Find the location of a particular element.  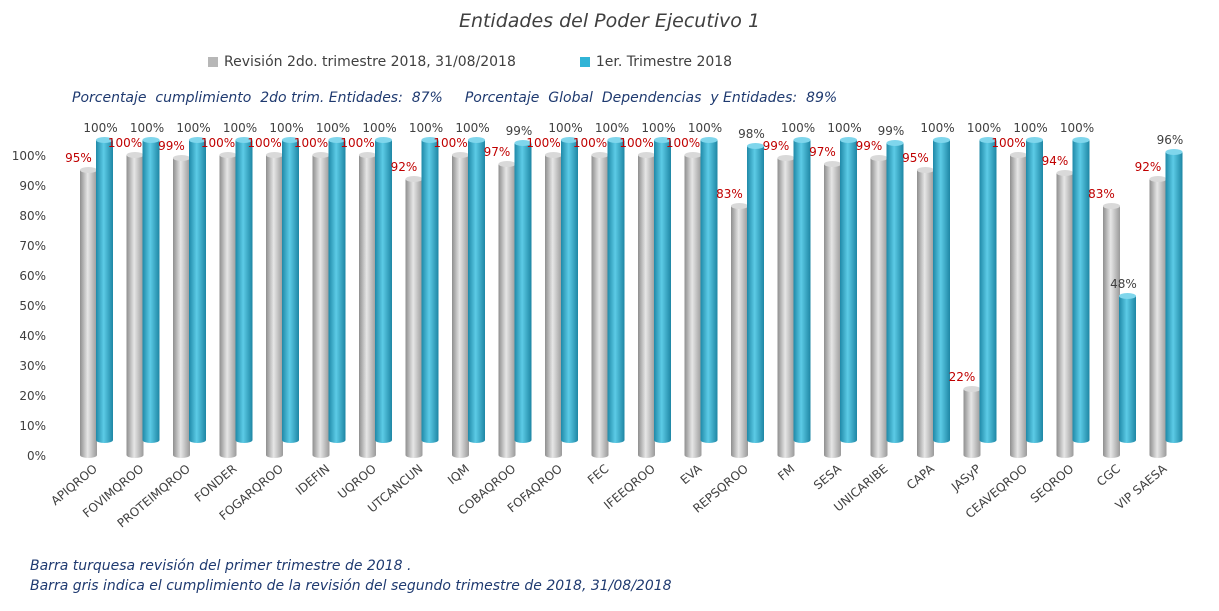

bar-cap-q2-COBAQROO is located at coordinates (507, 164).